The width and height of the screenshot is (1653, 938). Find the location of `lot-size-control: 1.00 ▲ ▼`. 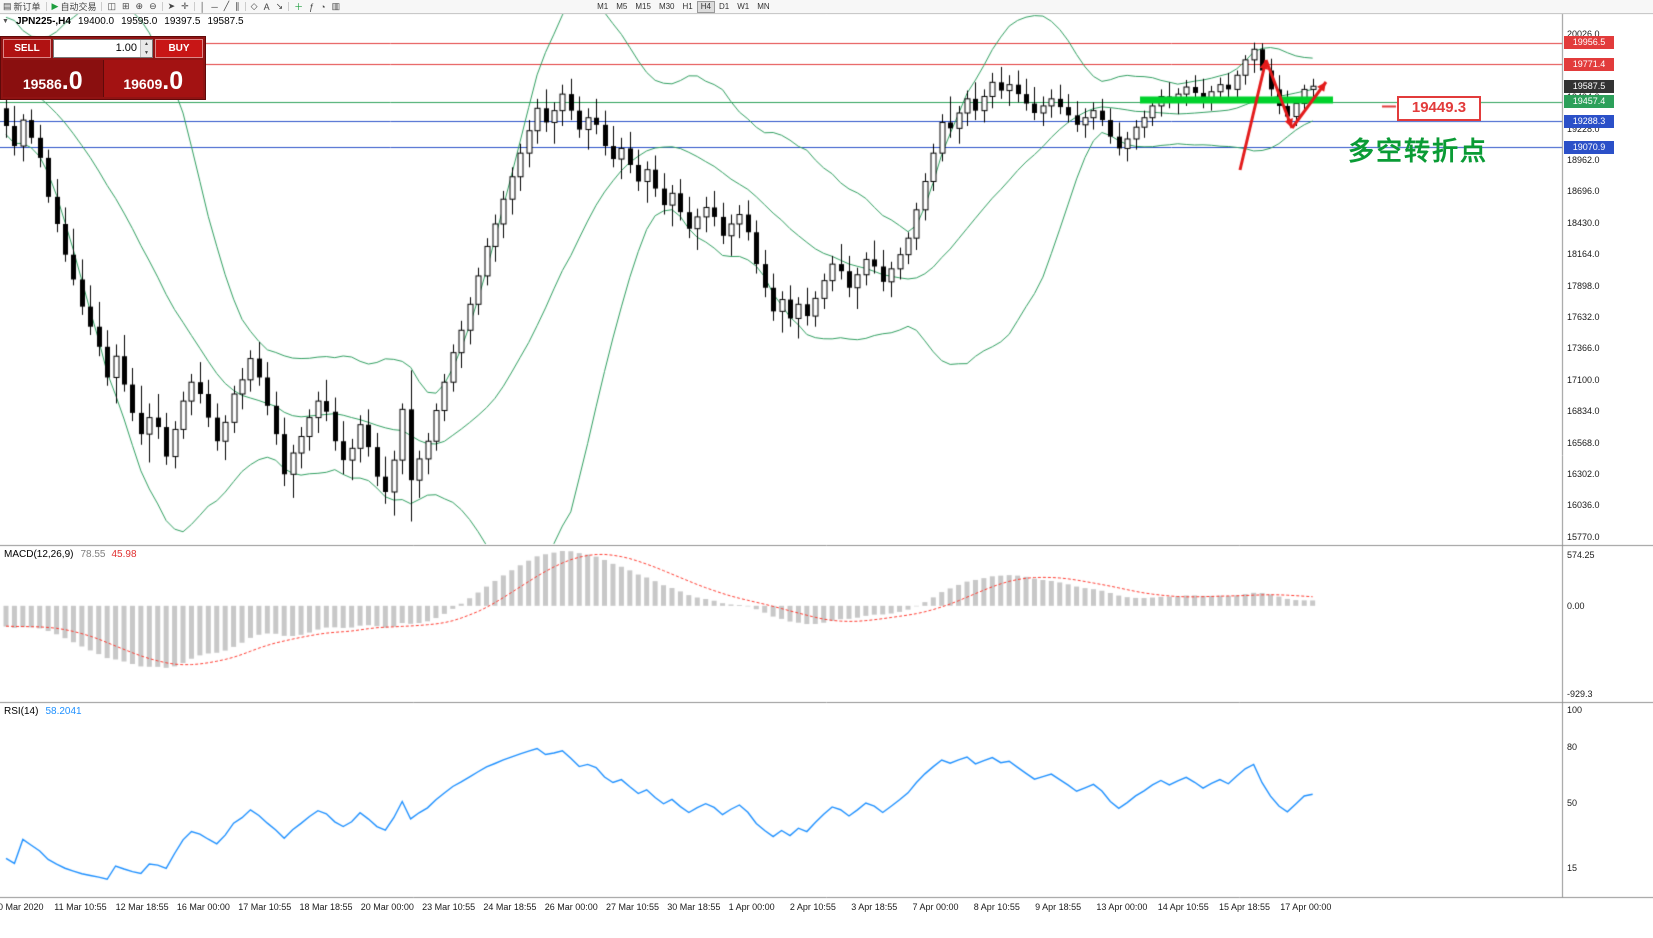

lot-size-control: 1.00 ▲ ▼ is located at coordinates (103, 48).